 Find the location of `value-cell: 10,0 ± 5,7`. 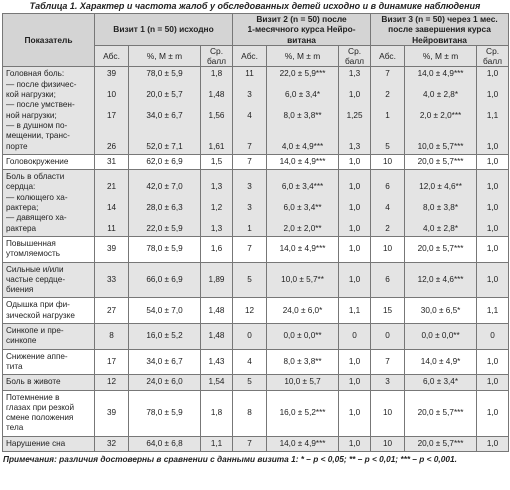

value-cell: 10,0 ± 5,7 is located at coordinates (303, 382).